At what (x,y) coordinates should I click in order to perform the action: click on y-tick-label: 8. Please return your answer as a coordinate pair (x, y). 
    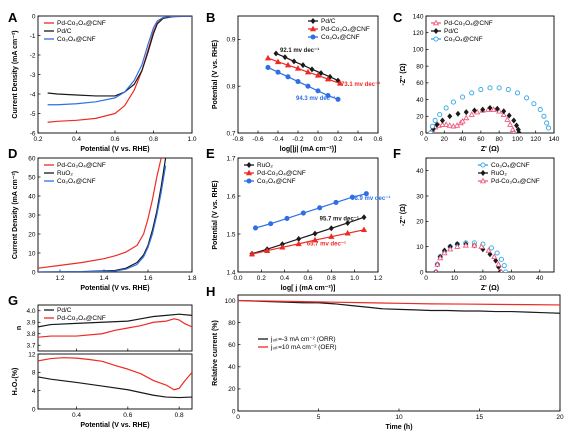
    Looking at the image, I should click on (34, 373).